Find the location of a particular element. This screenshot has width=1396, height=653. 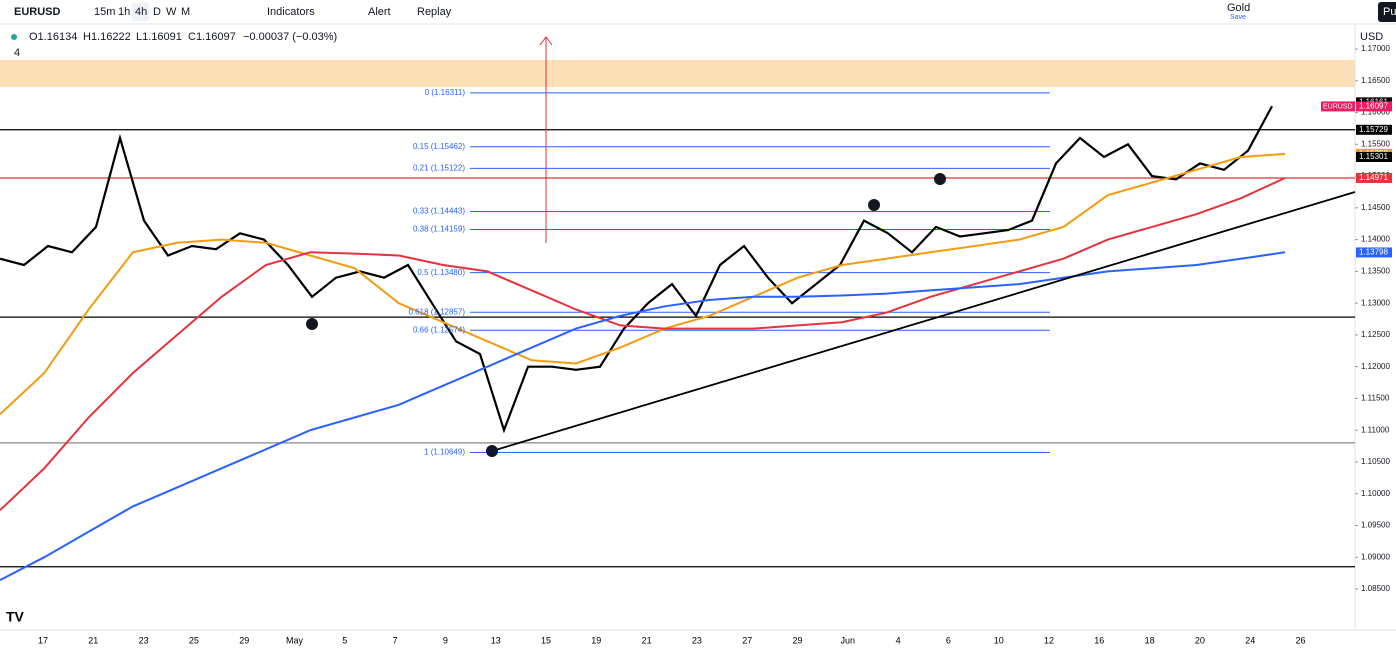

ohlc-open: O1.16134 is located at coordinates (53, 37).